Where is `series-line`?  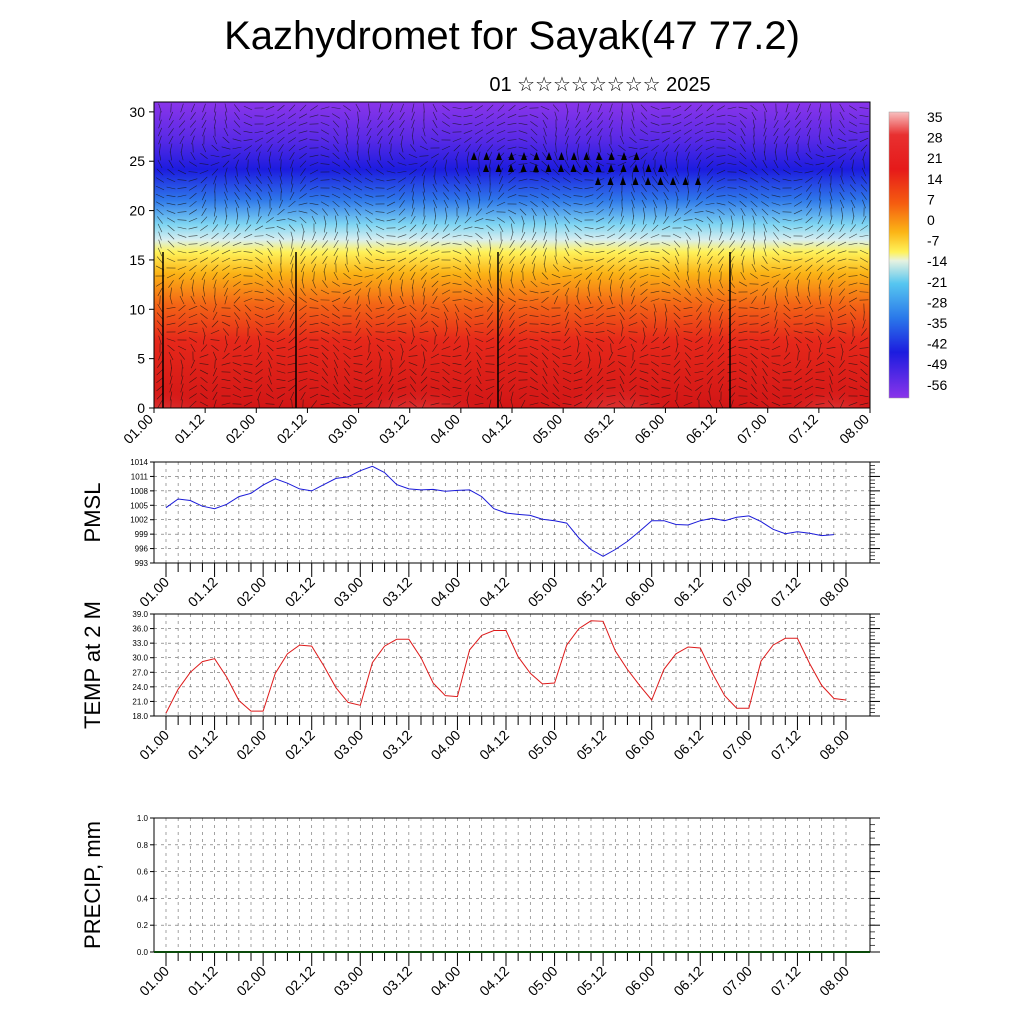 series-line is located at coordinates (499, 511).